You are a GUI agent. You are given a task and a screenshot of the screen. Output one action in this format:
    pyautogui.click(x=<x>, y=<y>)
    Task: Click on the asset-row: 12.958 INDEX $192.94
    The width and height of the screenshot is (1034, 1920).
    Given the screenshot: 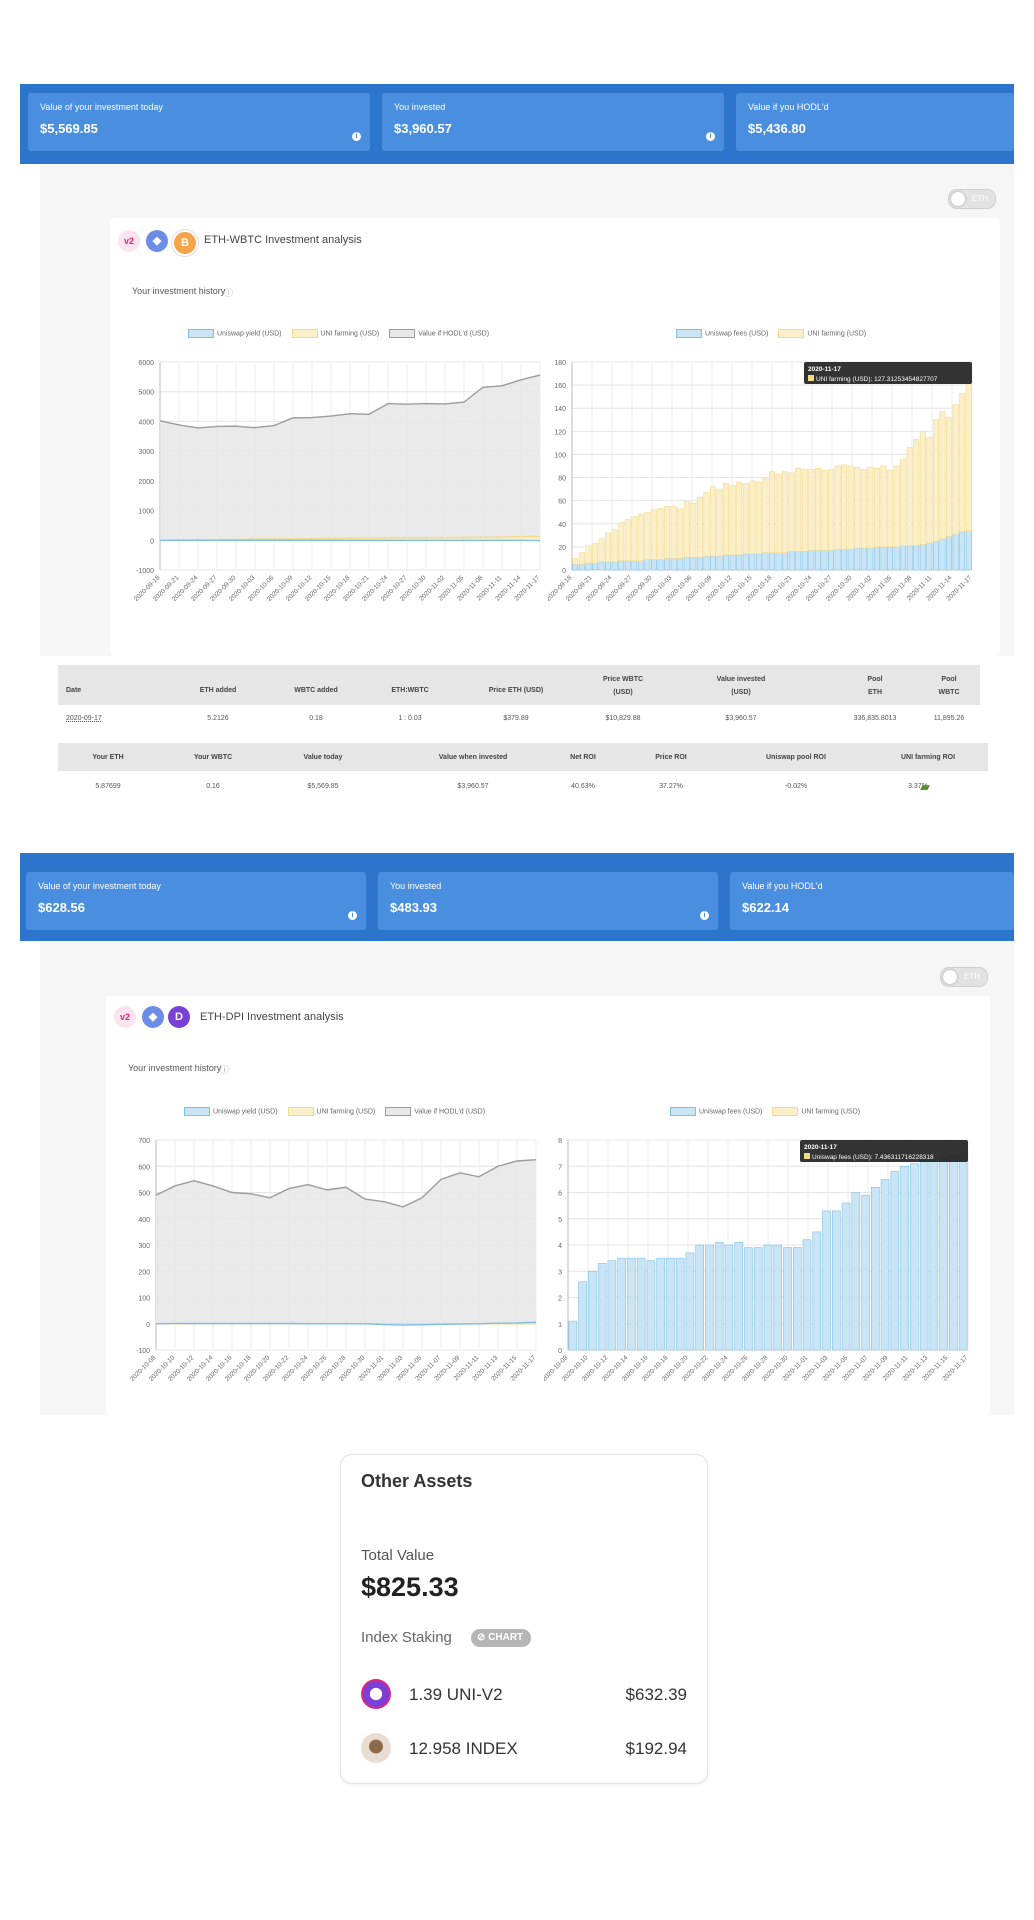 What is the action you would take?
    pyautogui.click(x=524, y=1749)
    